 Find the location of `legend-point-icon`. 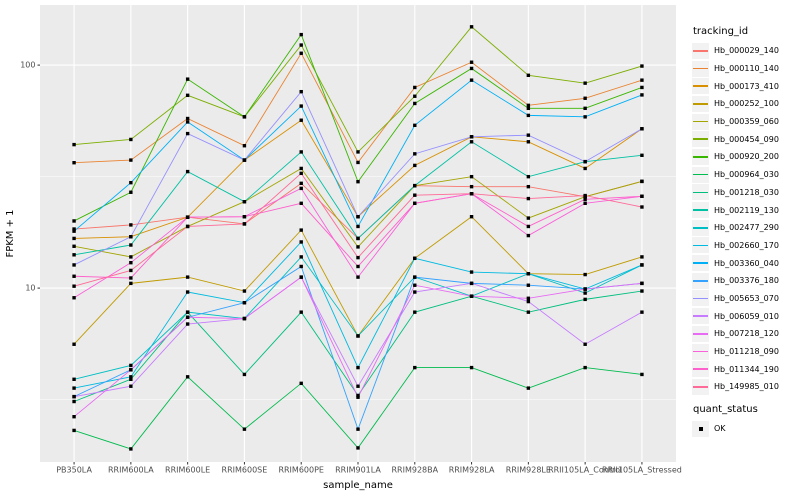

legend-point-icon is located at coordinates (700, 428).